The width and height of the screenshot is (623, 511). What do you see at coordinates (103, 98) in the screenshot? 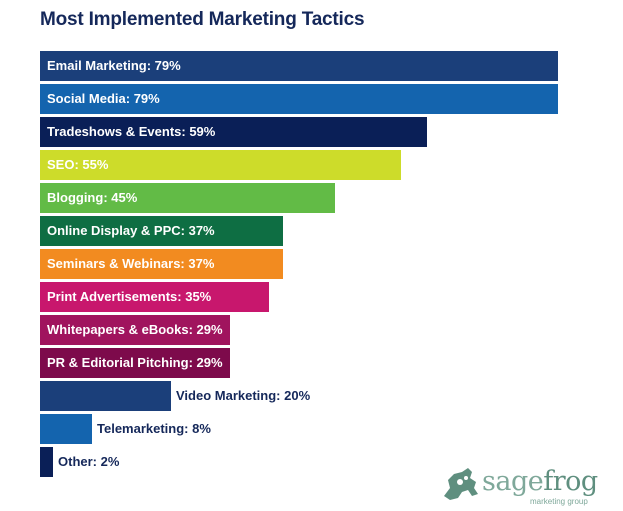
I see `bar-label: Social Media: 79%` at bounding box center [103, 98].